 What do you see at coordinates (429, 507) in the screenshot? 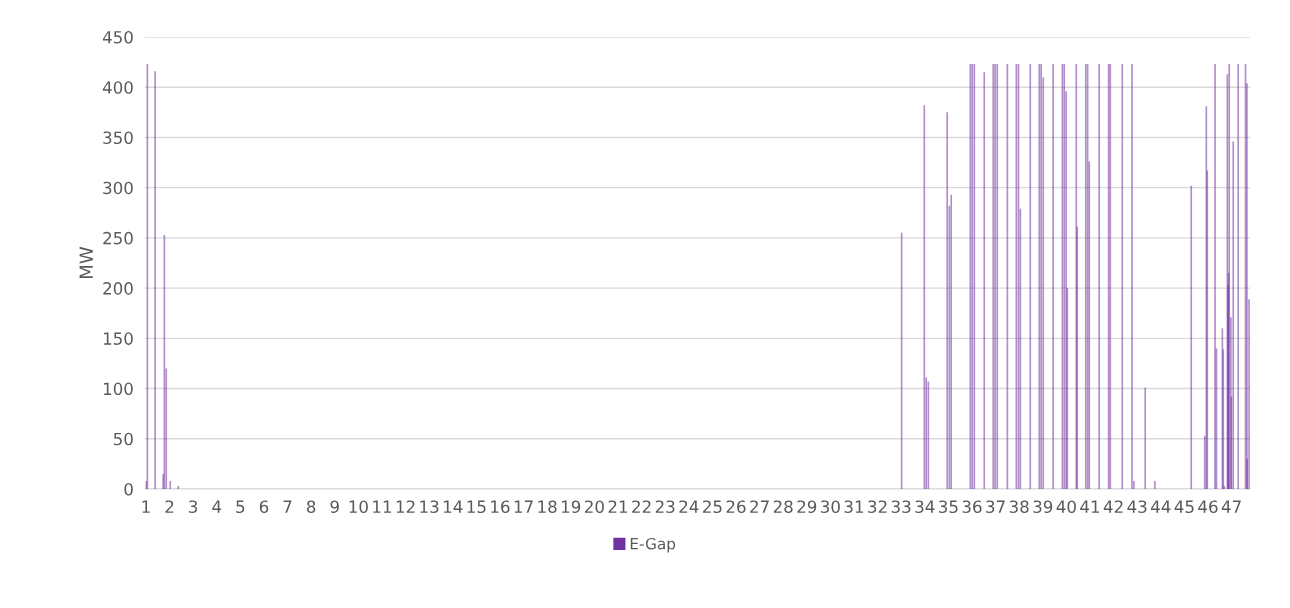
I see `x-tick-label: 13` at bounding box center [429, 507].